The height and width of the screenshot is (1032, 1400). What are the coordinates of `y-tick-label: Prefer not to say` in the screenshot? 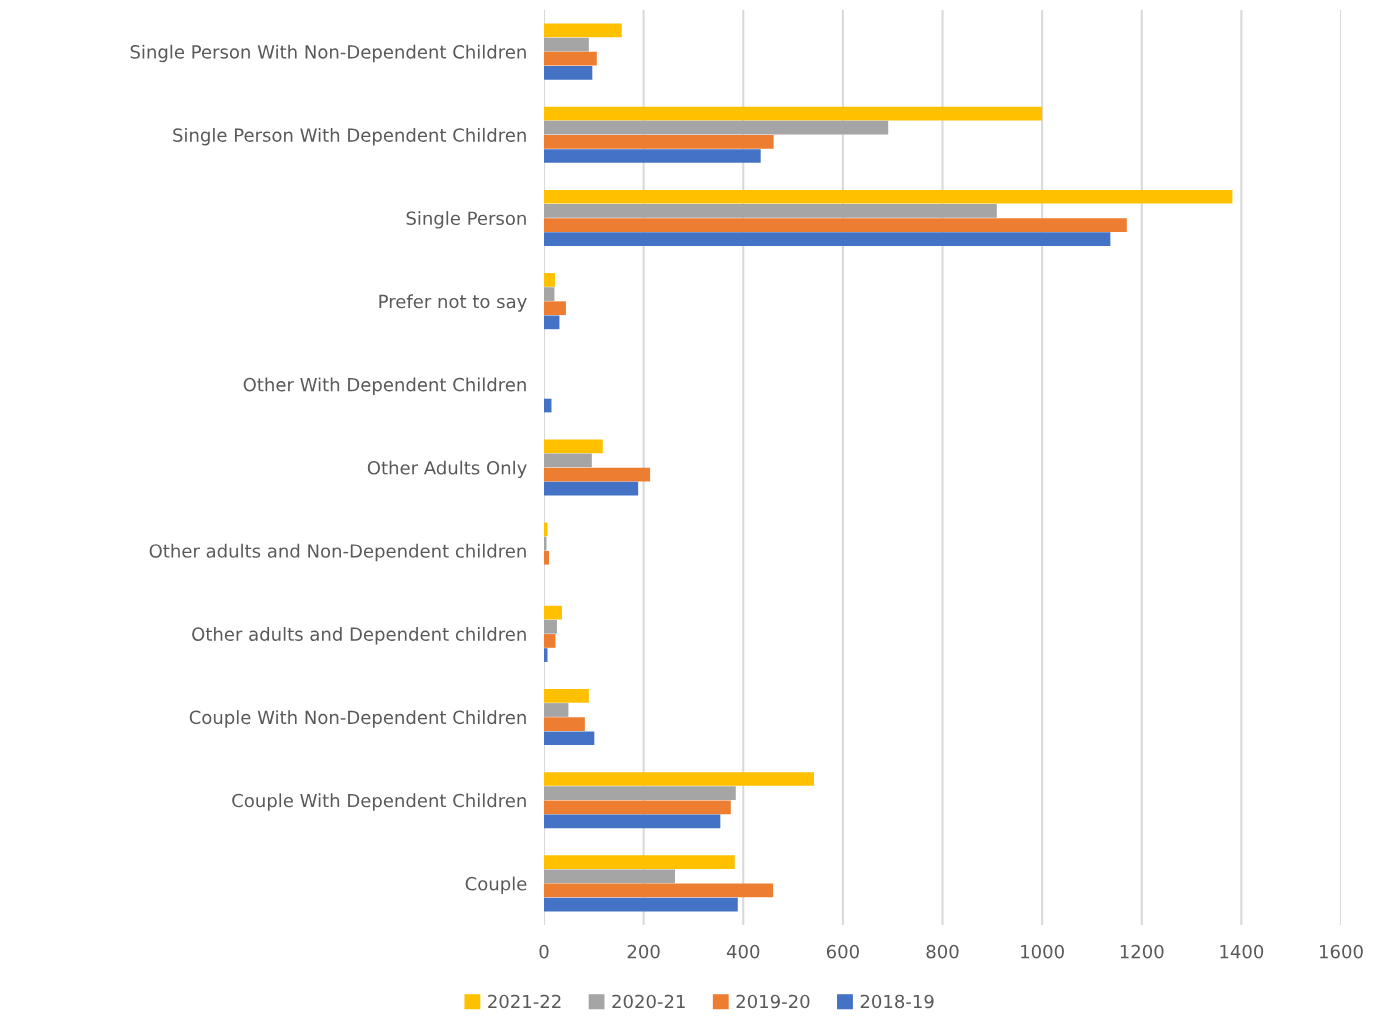 It's located at (453, 303).